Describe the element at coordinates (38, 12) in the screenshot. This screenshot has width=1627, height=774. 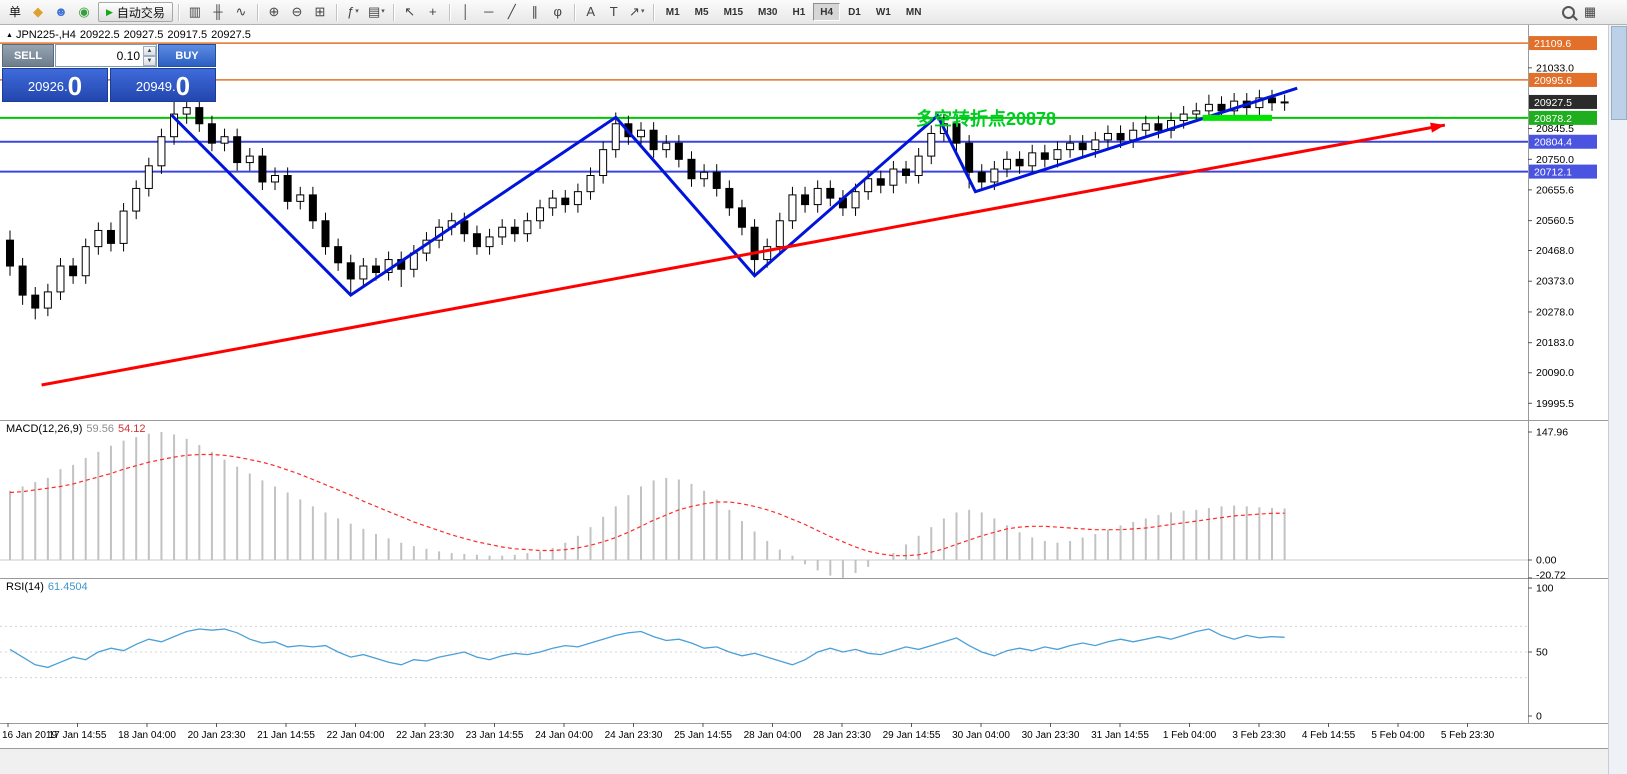
I see `charts-icon: ◆` at that location.